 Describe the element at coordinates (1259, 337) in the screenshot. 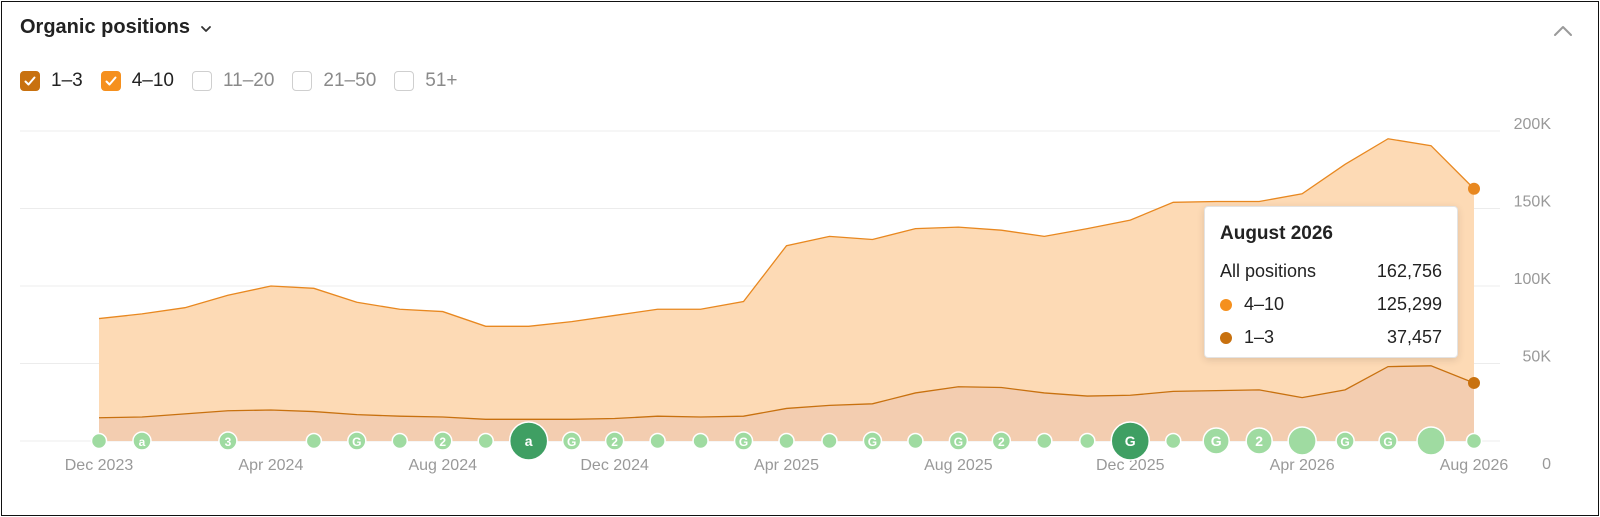

I see `tooltip-label: 1–3` at that location.